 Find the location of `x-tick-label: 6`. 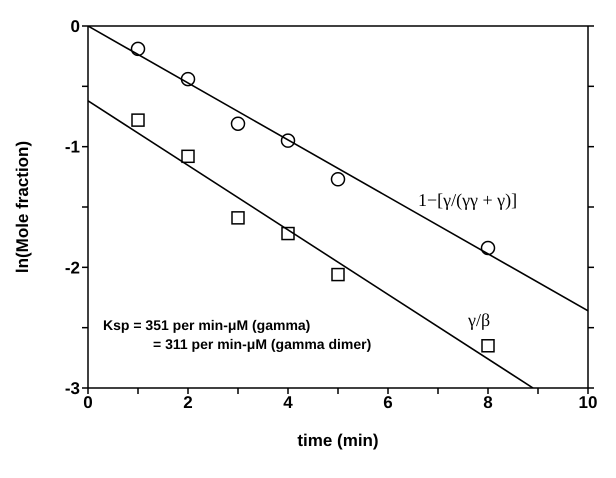

x-tick-label: 6 is located at coordinates (388, 402).